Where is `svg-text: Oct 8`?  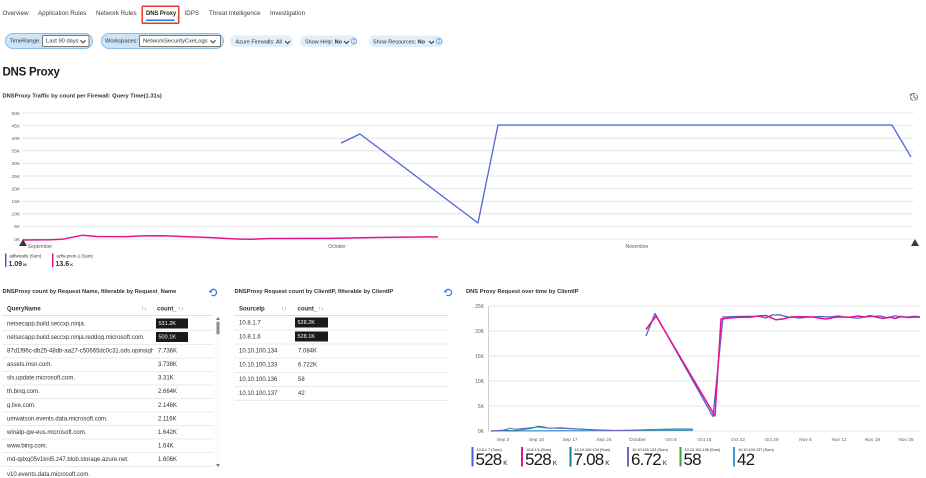 svg-text: Oct 8 is located at coordinates (671, 440).